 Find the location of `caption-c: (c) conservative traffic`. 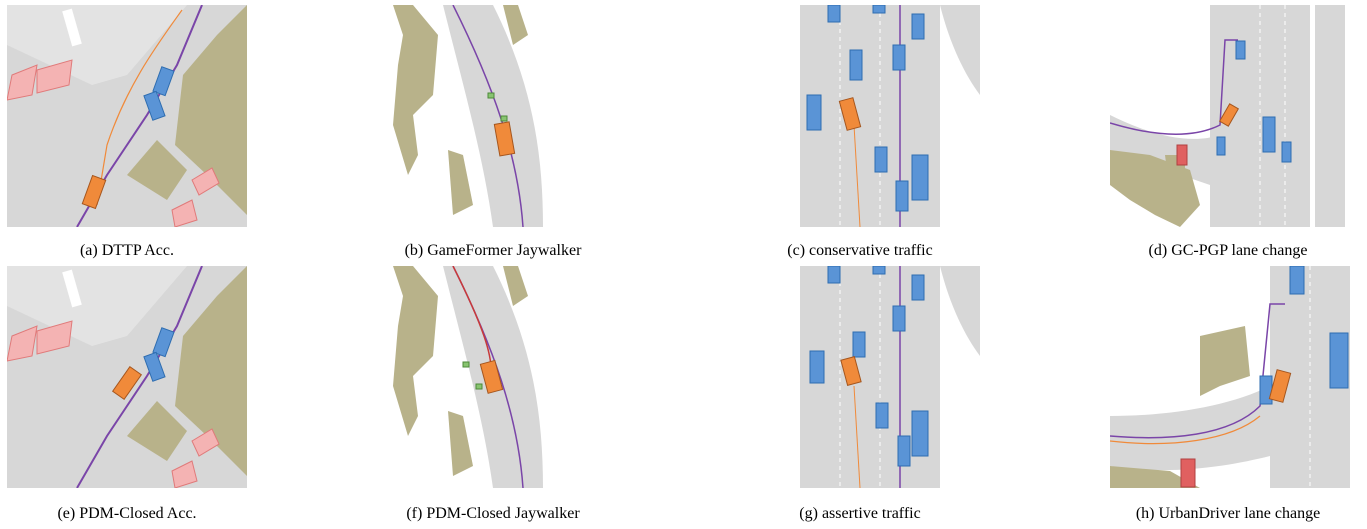

caption-c: (c) conservative traffic is located at coordinates (860, 250).